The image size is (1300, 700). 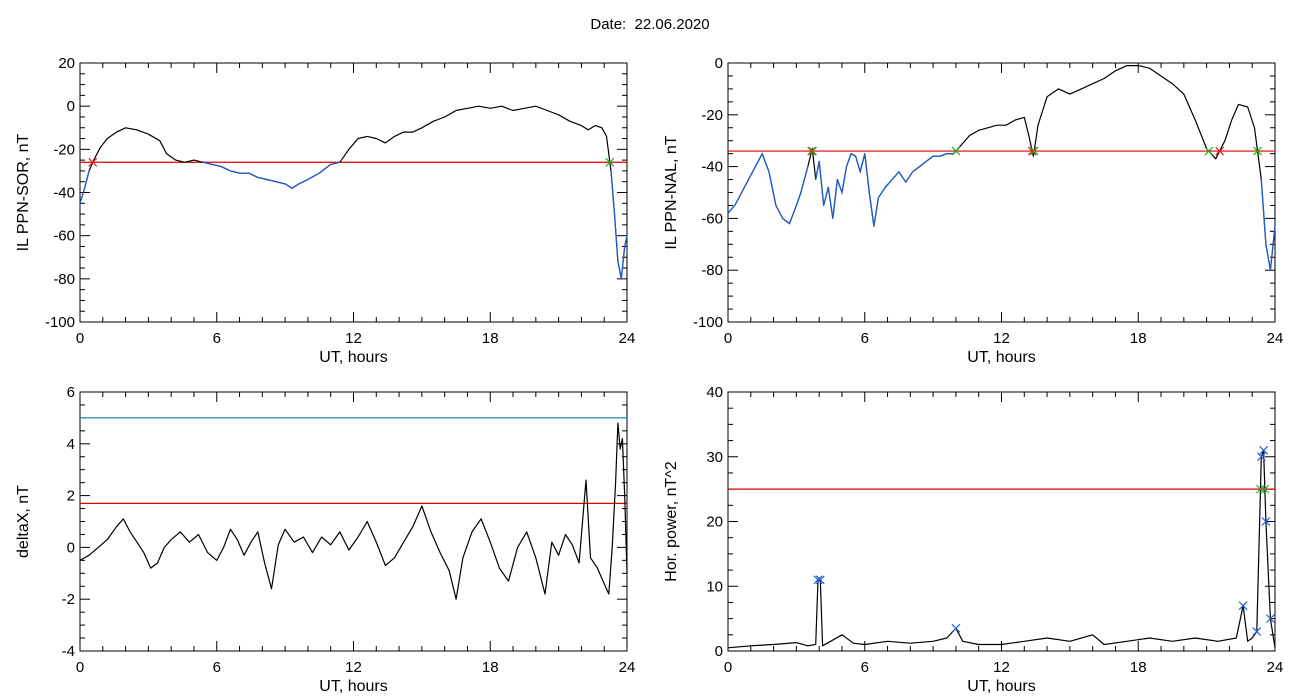 What do you see at coordinates (672, 24) in the screenshot?
I see `date-value: 22.06.2020` at bounding box center [672, 24].